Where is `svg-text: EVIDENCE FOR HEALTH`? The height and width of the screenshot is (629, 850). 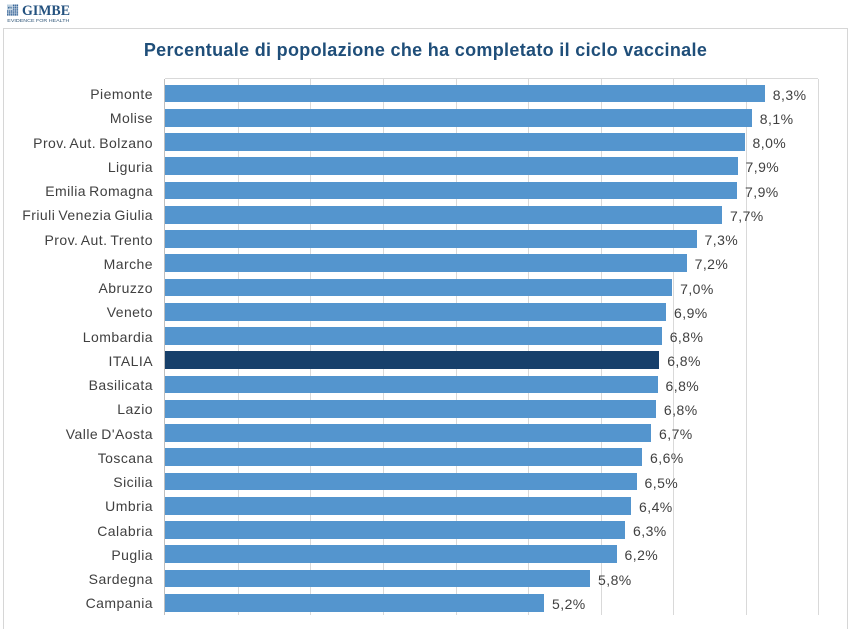
svg-text: EVIDENCE FOR HEALTH is located at coordinates (38, 20).